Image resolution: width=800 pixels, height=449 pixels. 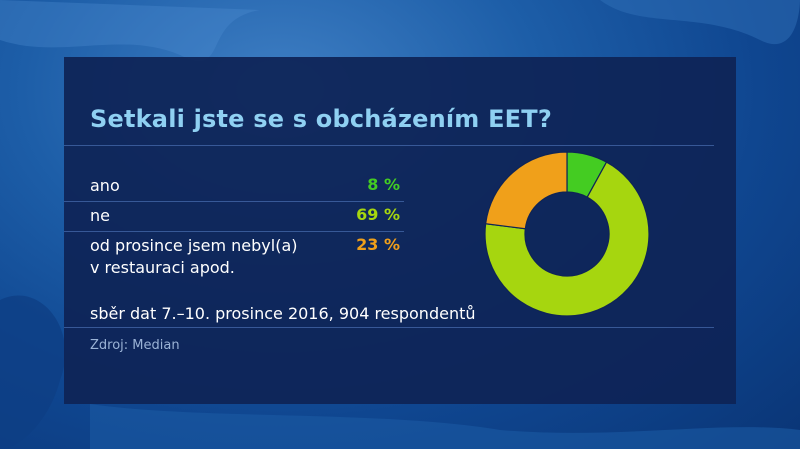 I want to click on donut-chart, so click(x=567, y=234).